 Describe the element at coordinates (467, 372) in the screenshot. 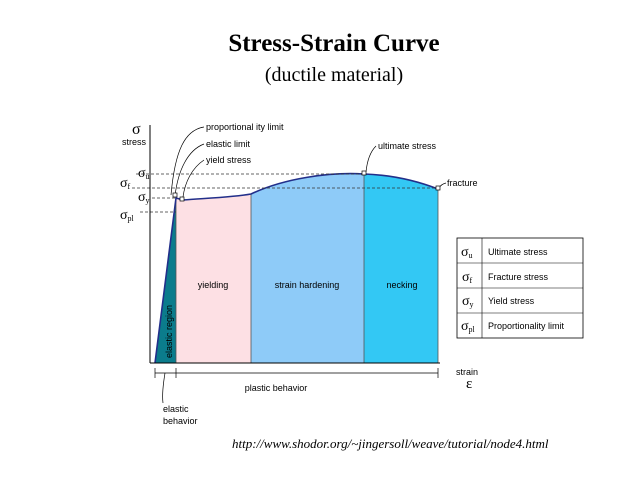

I see `x-axis-label: strain` at that location.